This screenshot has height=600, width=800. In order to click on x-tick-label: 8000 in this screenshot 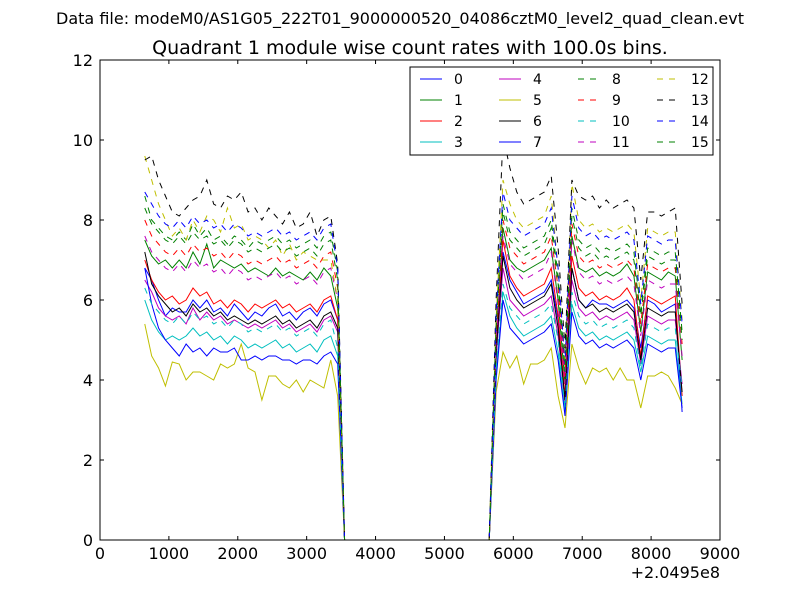, I will do `click(651, 553)`.